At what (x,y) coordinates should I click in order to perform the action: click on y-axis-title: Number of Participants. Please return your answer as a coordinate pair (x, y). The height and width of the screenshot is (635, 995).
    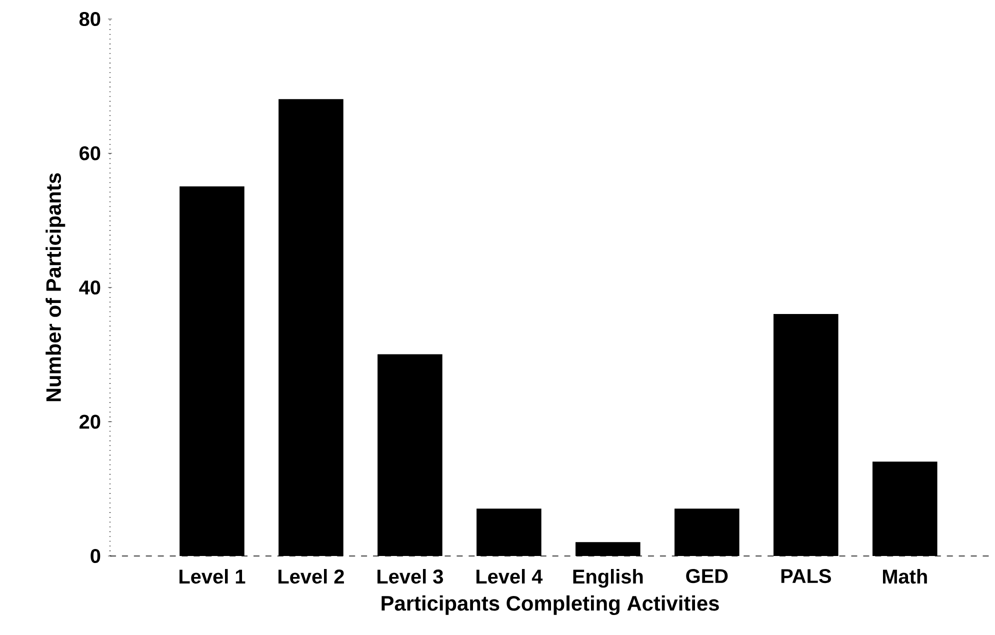
    Looking at the image, I should click on (56, 287).